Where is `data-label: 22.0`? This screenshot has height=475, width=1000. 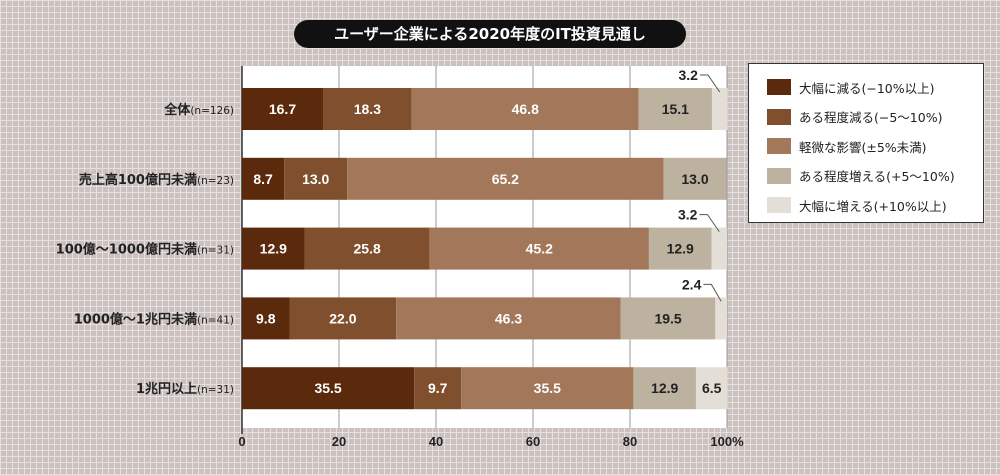
data-label: 22.0 is located at coordinates (342, 318).